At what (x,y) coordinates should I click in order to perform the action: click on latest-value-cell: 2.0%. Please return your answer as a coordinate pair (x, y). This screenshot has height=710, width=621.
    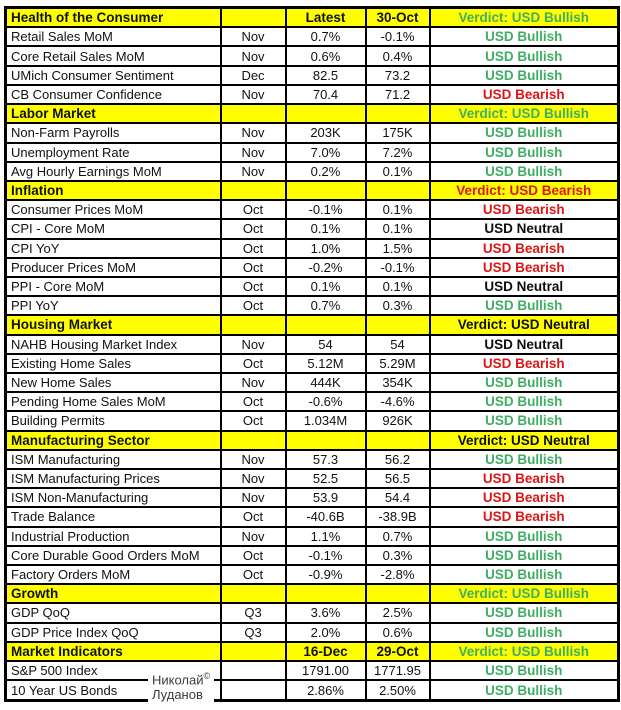
    Looking at the image, I should click on (325, 632).